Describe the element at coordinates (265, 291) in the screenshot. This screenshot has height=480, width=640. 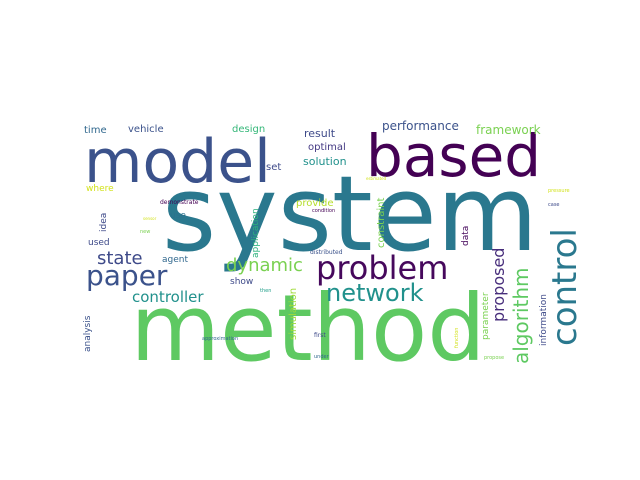
I see `word-then: then` at that location.